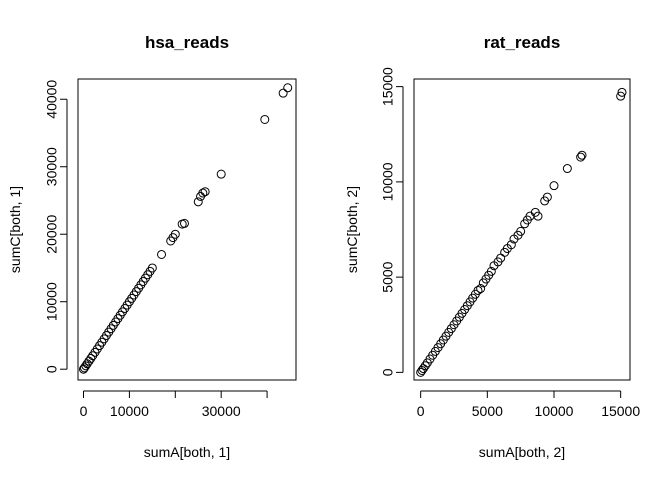 The width and height of the screenshot is (672, 480). Describe the element at coordinates (52, 99) in the screenshot. I see `y-tick-label: 40000` at that location.